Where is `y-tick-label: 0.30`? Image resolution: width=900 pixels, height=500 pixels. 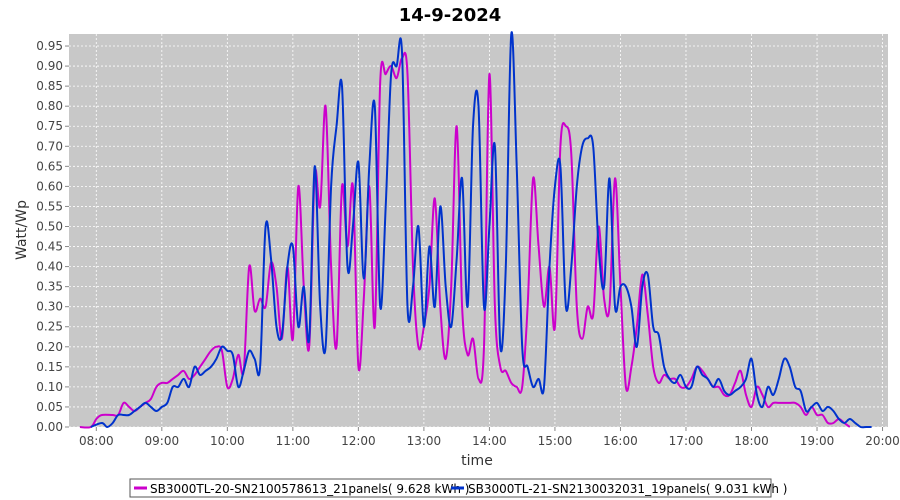 y-tick-label: 0.30 is located at coordinates (49, 307).